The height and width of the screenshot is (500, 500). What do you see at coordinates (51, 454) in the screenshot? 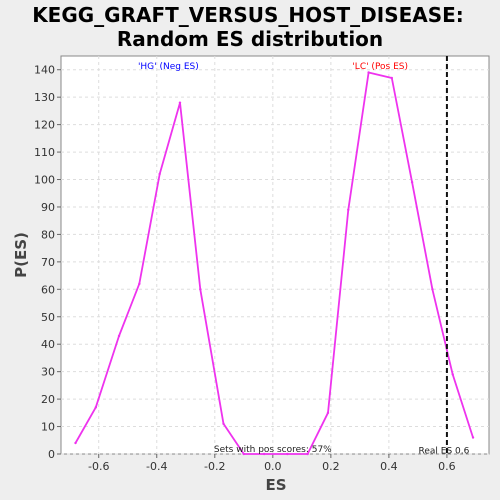
I see `y-tick-label: 0` at bounding box center [51, 454].